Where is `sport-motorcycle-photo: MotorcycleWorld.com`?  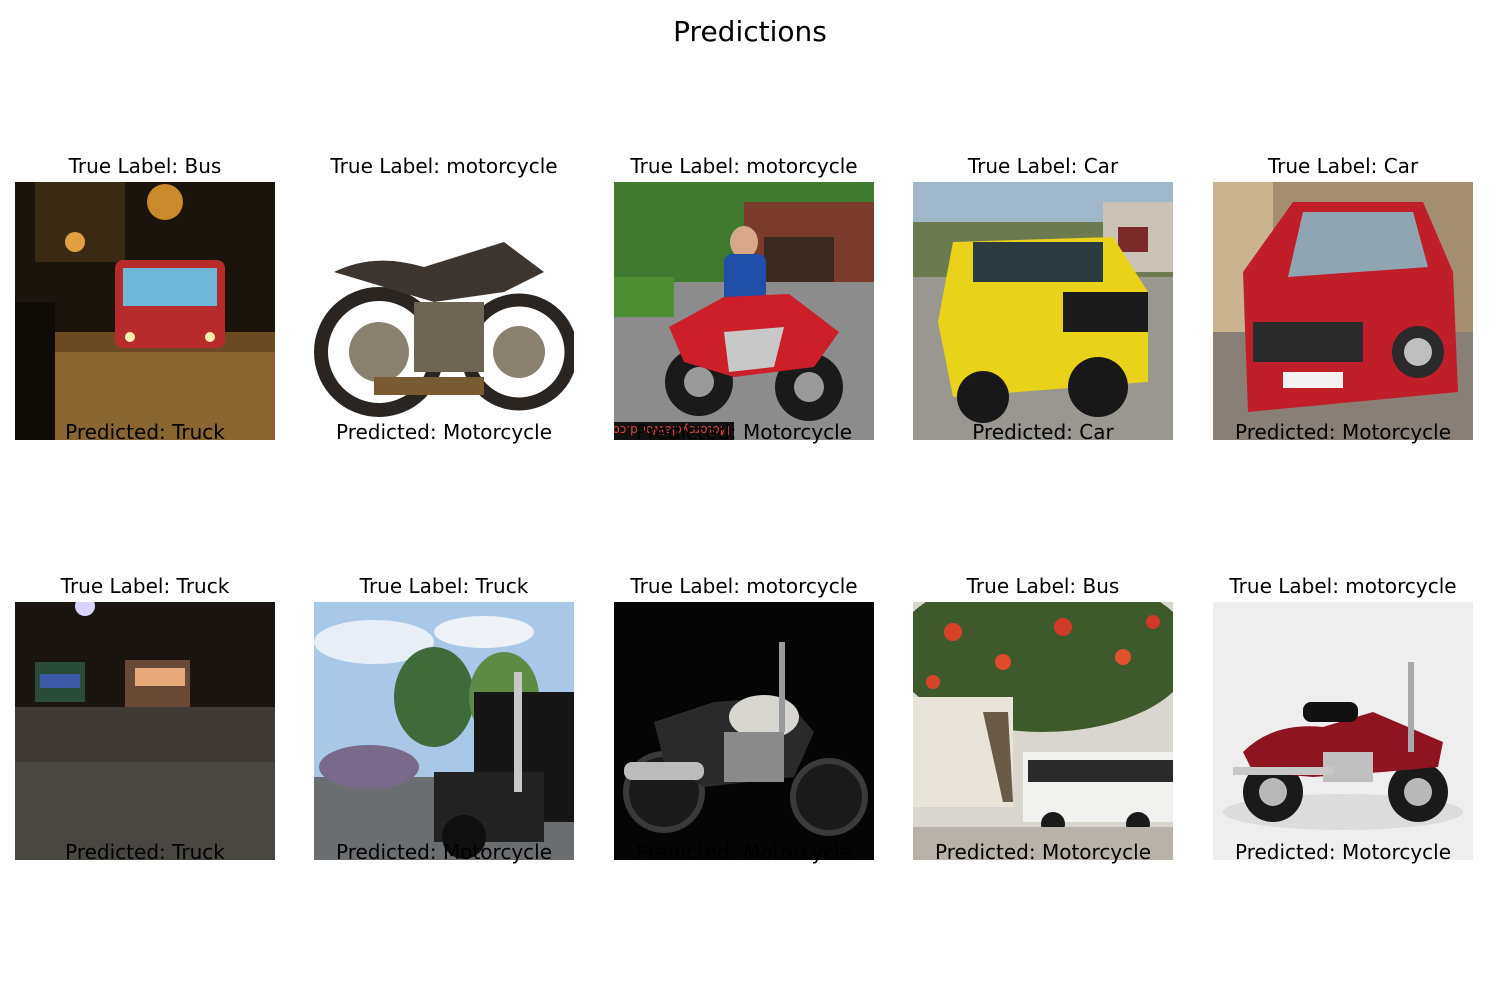 sport-motorcycle-photo: MotorcycleWorld.com is located at coordinates (744, 311).